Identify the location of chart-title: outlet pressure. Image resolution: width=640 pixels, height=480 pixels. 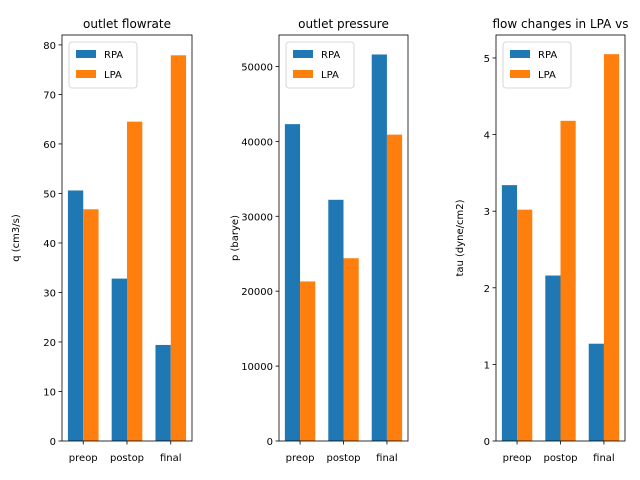
(343, 24).